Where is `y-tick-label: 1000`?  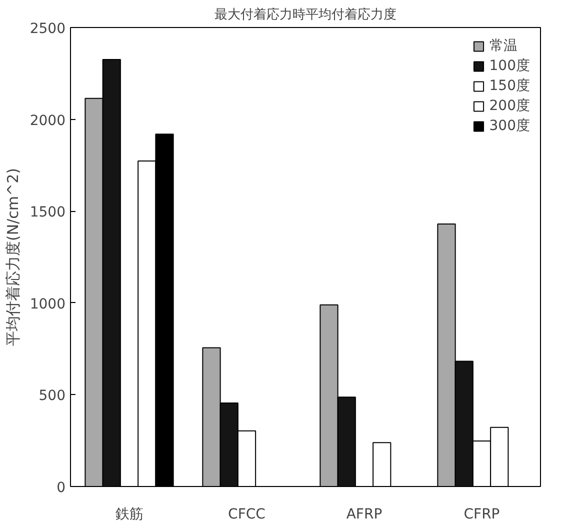
y-tick-label: 1000 is located at coordinates (48, 304).